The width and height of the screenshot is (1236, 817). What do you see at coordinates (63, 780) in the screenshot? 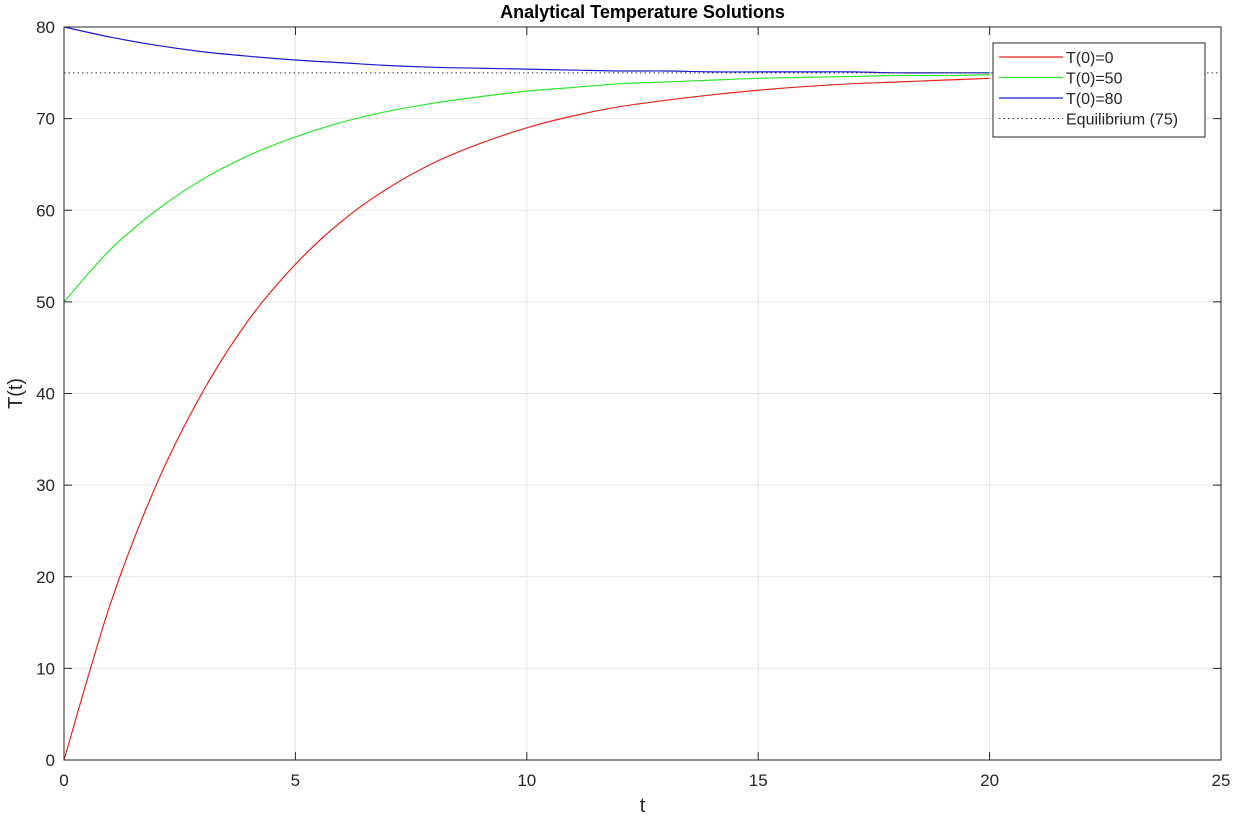
I see `x-tick-label: 0` at bounding box center [63, 780].